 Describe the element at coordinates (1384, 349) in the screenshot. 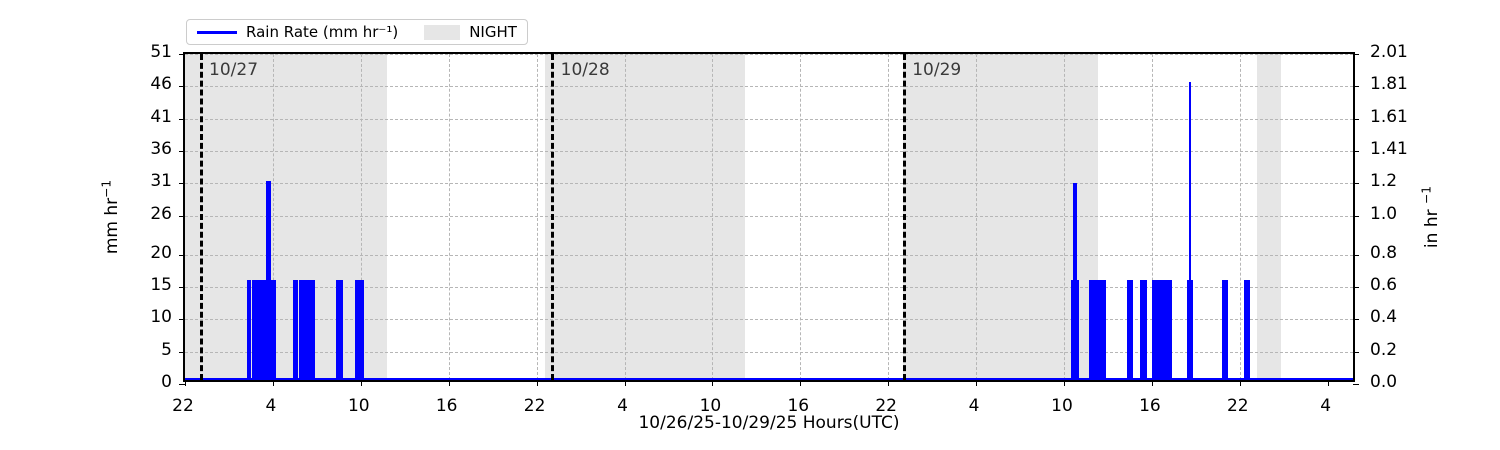

I see `y-axis-right-tick-label: 0.2` at that location.